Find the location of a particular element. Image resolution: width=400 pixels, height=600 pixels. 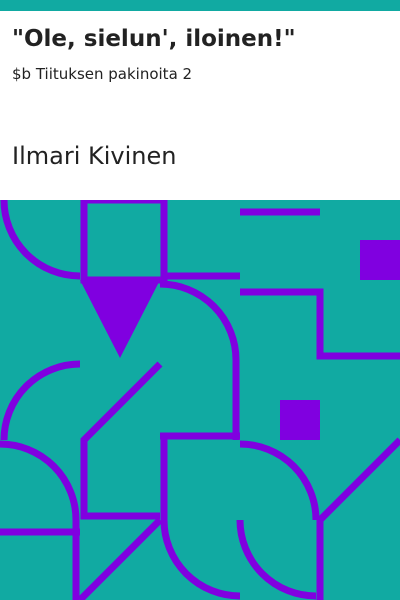

pattern-square-outline is located at coordinates (124, 242).